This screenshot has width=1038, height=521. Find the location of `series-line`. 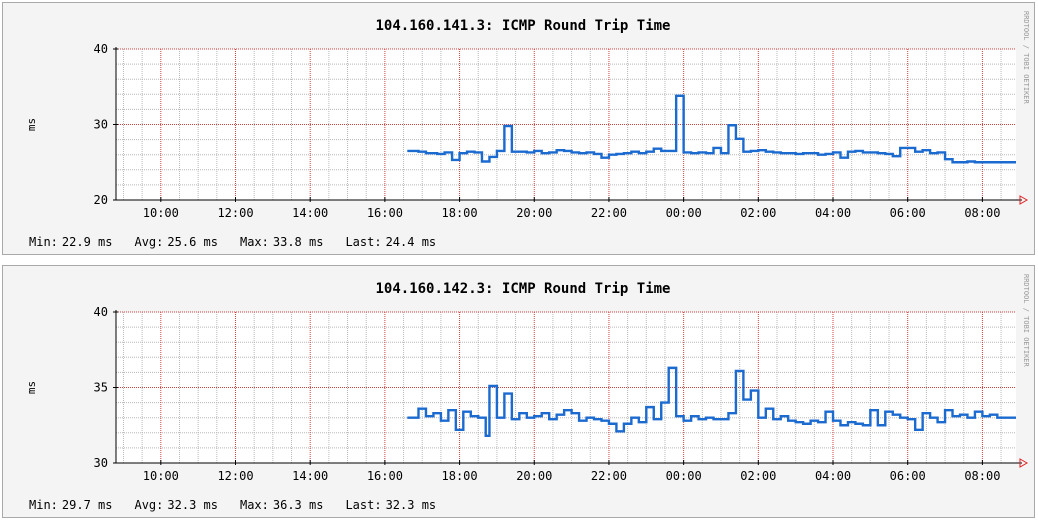

series-line is located at coordinates (711, 402).